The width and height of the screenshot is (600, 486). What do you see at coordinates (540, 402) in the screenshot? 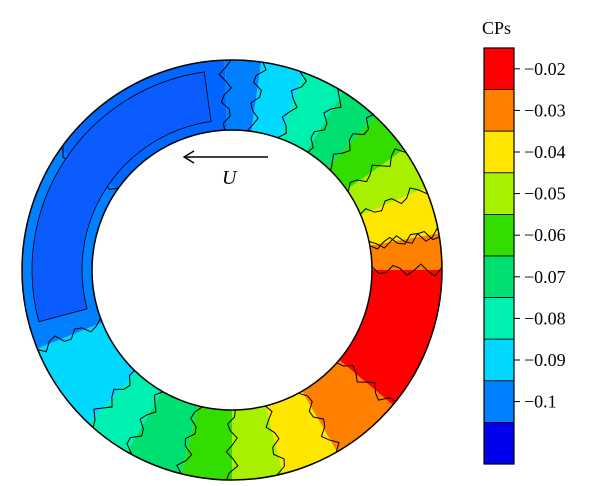
I see `colorbar-tick-label: −0.1` at bounding box center [540, 402].